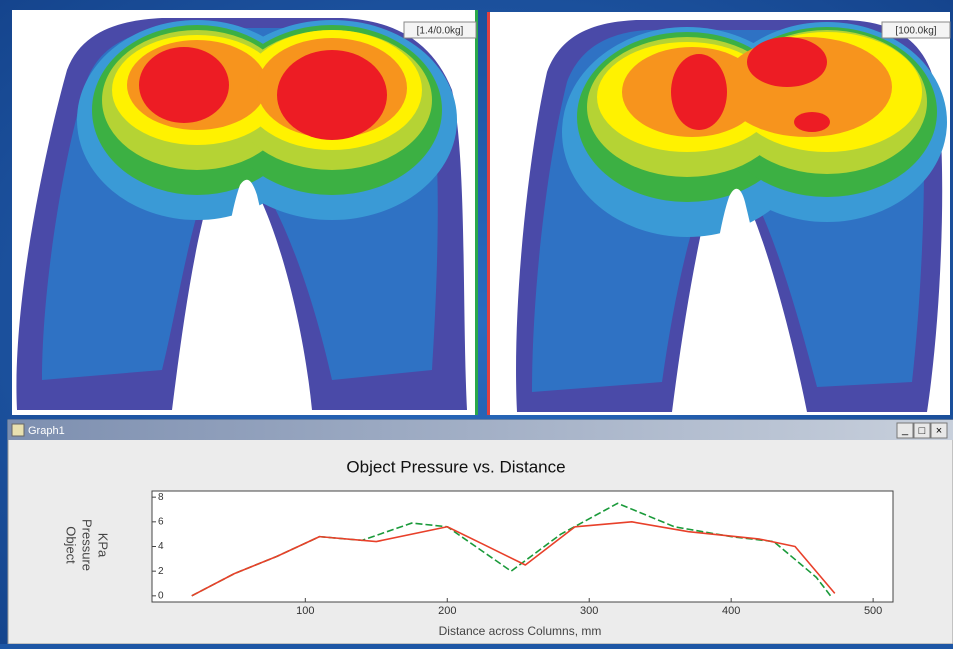  I want to click on panel-label: [1.4/0.0kg], so click(440, 31).